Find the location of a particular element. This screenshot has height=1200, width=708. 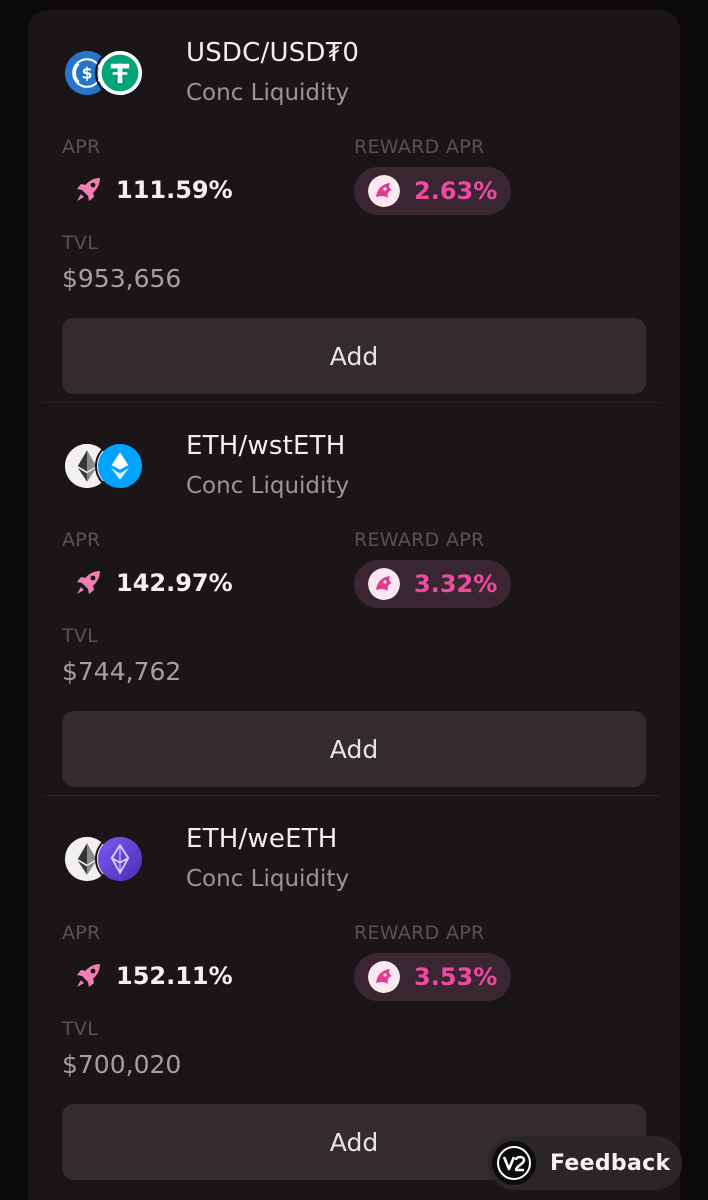

reward-apr-badge: 3.53% is located at coordinates (433, 977).